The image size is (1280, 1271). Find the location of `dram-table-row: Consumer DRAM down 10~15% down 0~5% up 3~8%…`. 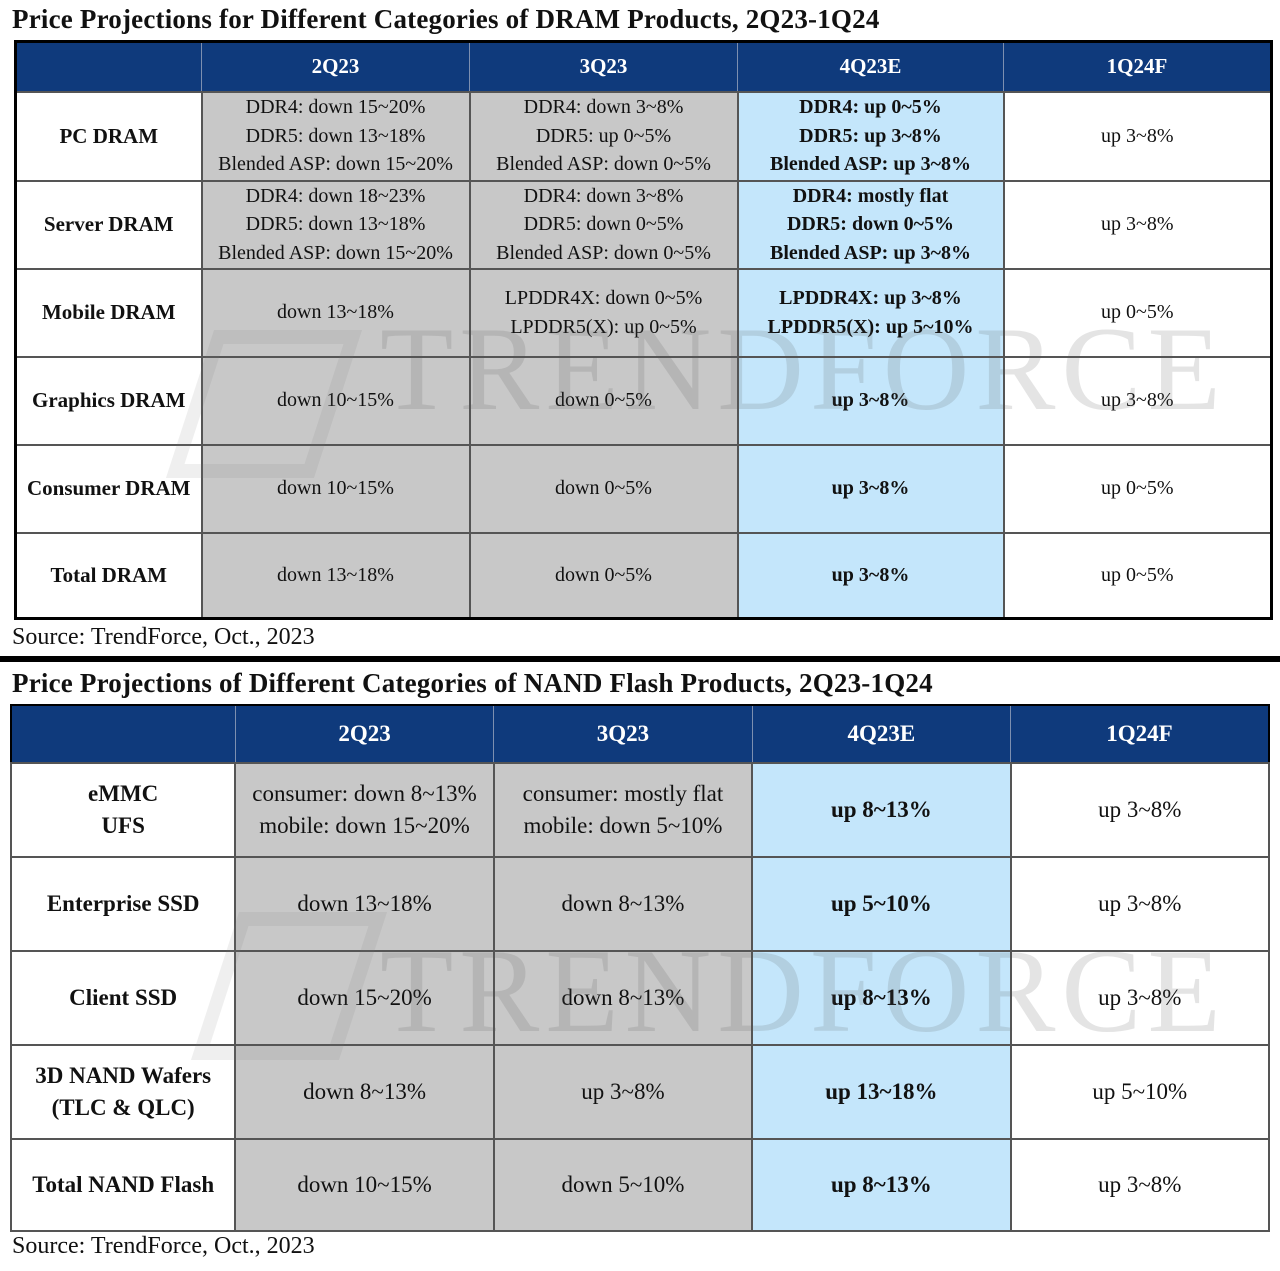

dram-table-row: Consumer DRAM down 10~15% down 0~5% up 3~8%… is located at coordinates (643, 488).